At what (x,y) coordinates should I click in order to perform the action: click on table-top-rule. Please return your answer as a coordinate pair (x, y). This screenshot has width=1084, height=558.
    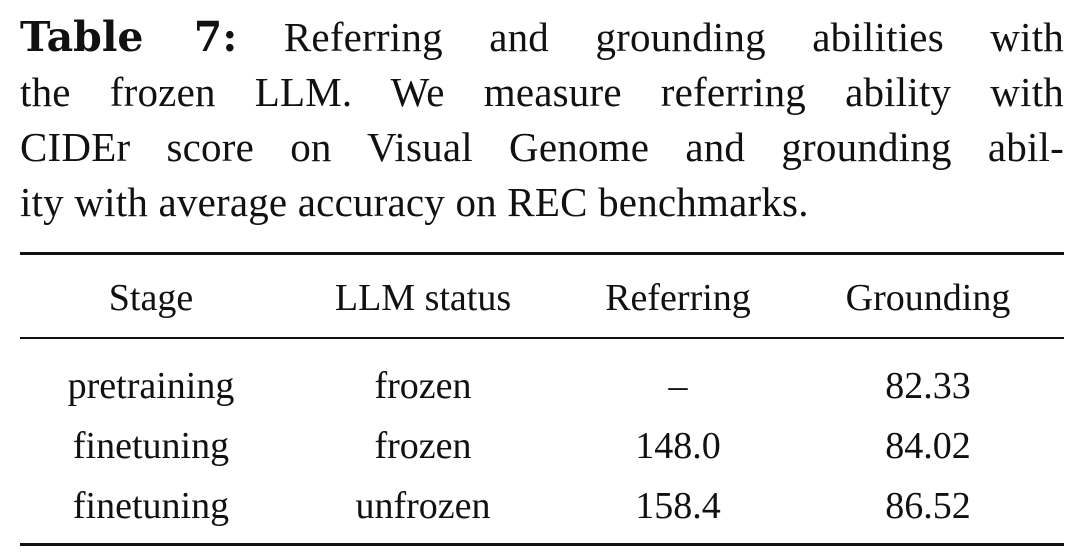
    Looking at the image, I should click on (542, 253).